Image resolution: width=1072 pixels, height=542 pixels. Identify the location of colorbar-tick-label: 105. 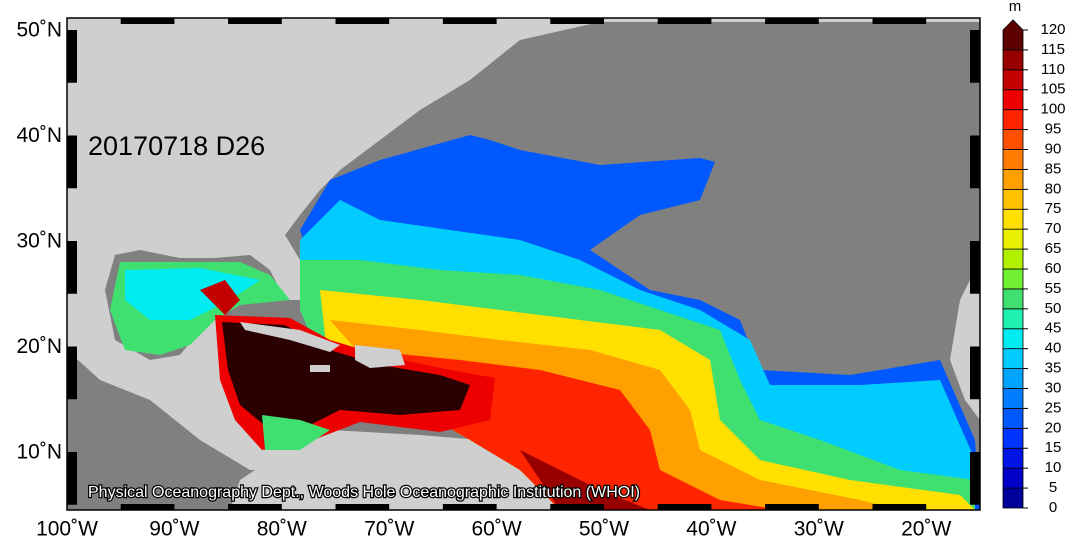
(1052, 89).